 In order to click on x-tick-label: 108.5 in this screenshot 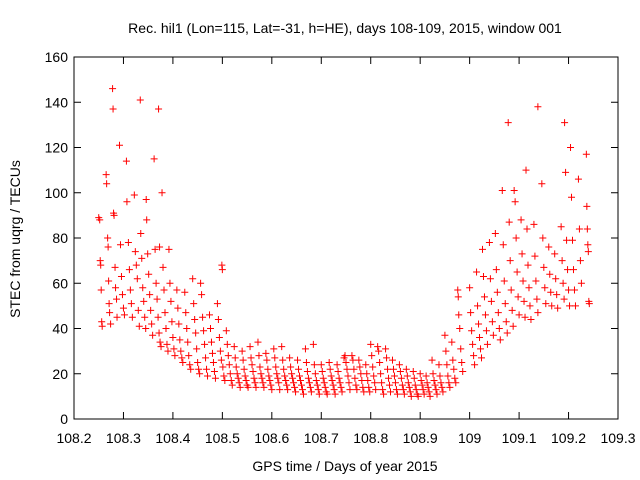, I will do `click(222, 438)`.